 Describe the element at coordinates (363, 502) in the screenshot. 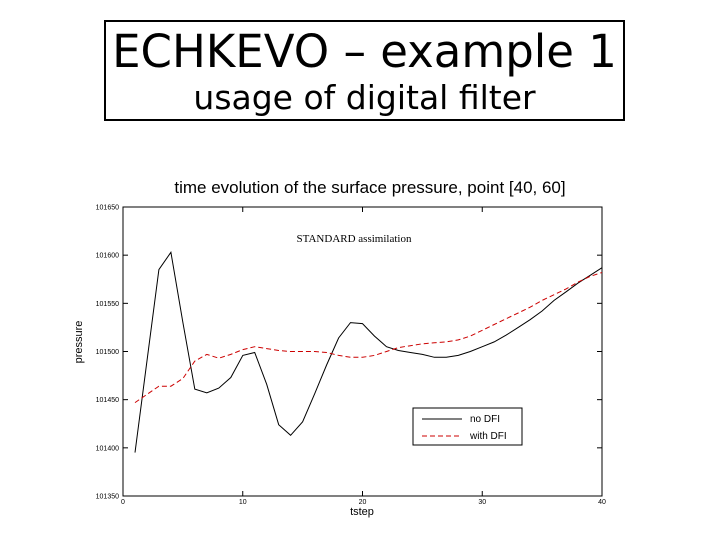

I see `x-tick-label: 20` at that location.